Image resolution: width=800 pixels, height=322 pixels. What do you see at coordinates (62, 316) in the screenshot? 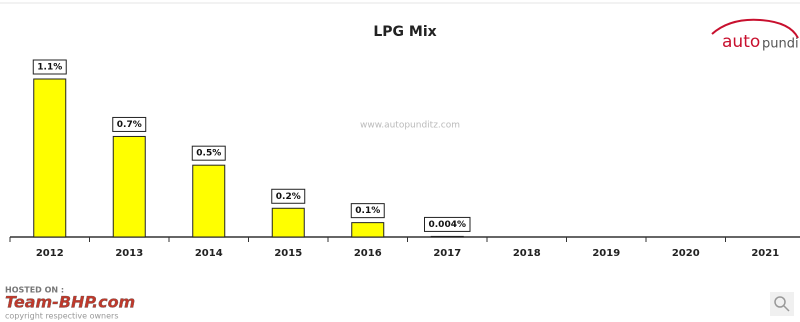
I see `hosting-copyright: copyright respective owners` at bounding box center [62, 316].